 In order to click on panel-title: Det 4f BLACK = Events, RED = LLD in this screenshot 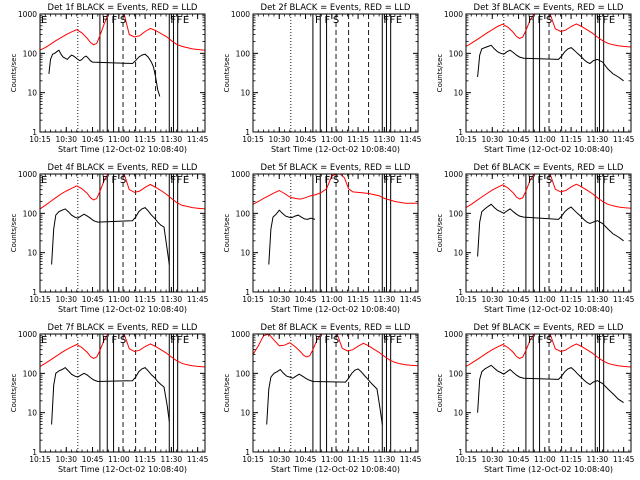, I will do `click(123, 168)`.